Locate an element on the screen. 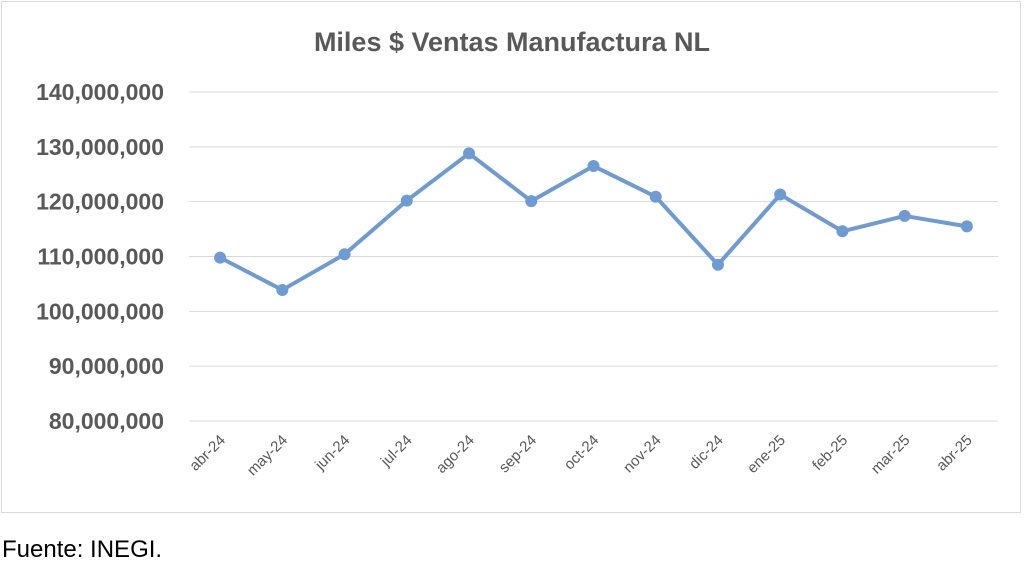  x-tick-label: mar-25 is located at coordinates (891, 455).